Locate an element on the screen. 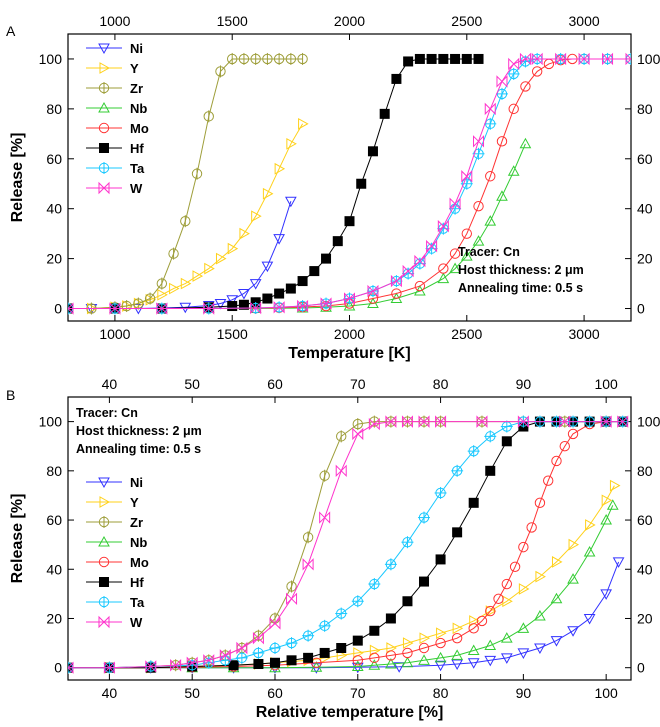 This screenshot has width=660, height=727. x-tick-label-top: 90 is located at coordinates (524, 384).